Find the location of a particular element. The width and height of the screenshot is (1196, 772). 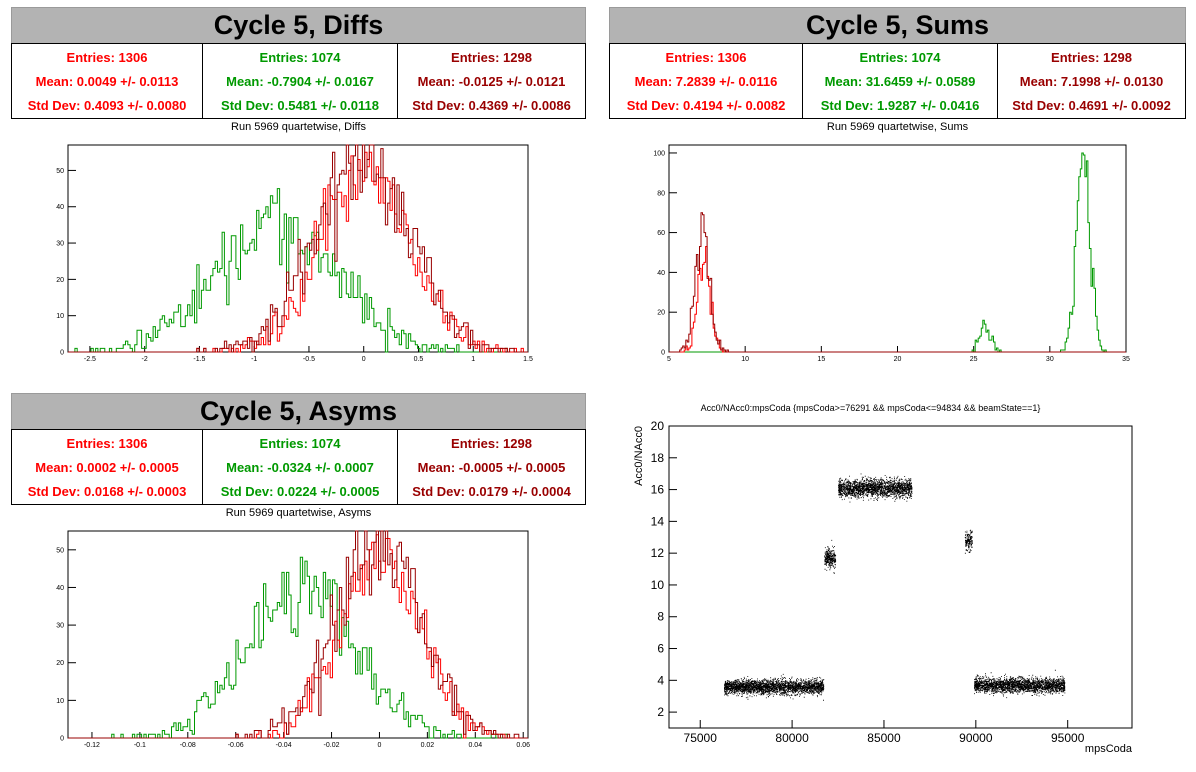

diffs-y-tick-label: 40 is located at coordinates (60, 207).